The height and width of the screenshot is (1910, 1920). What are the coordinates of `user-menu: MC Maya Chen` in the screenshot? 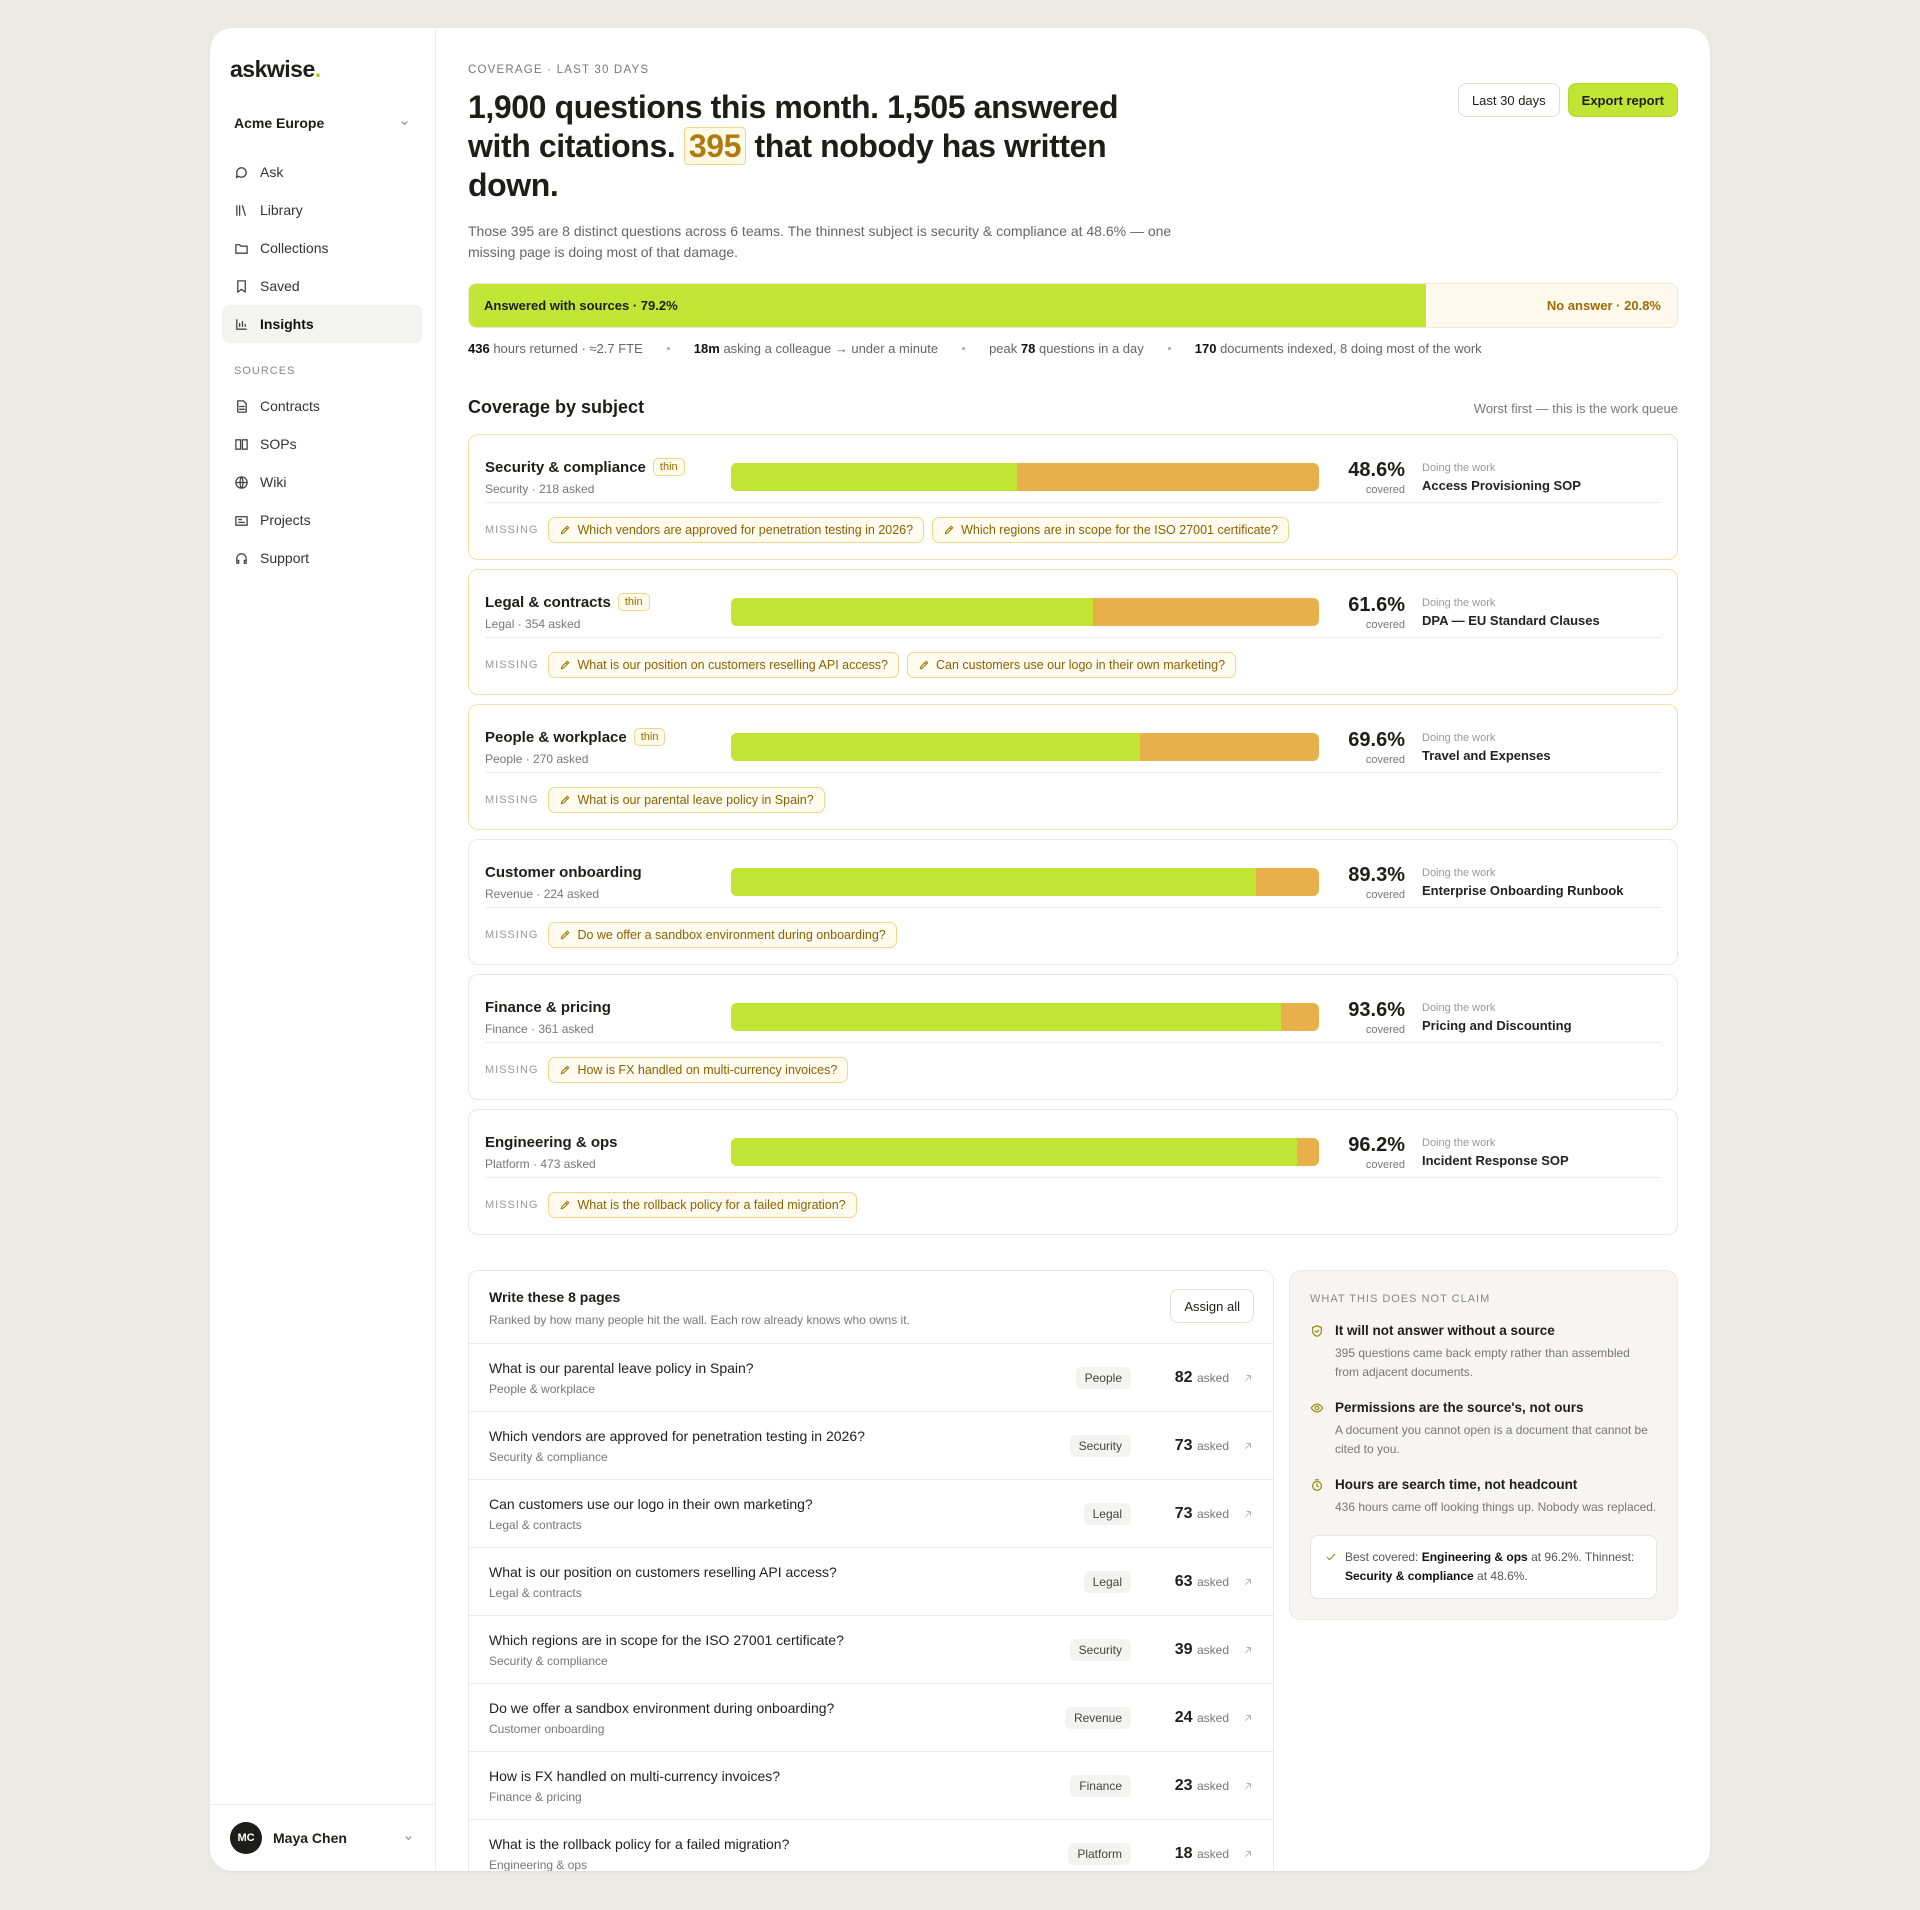 It's located at (322, 1837).